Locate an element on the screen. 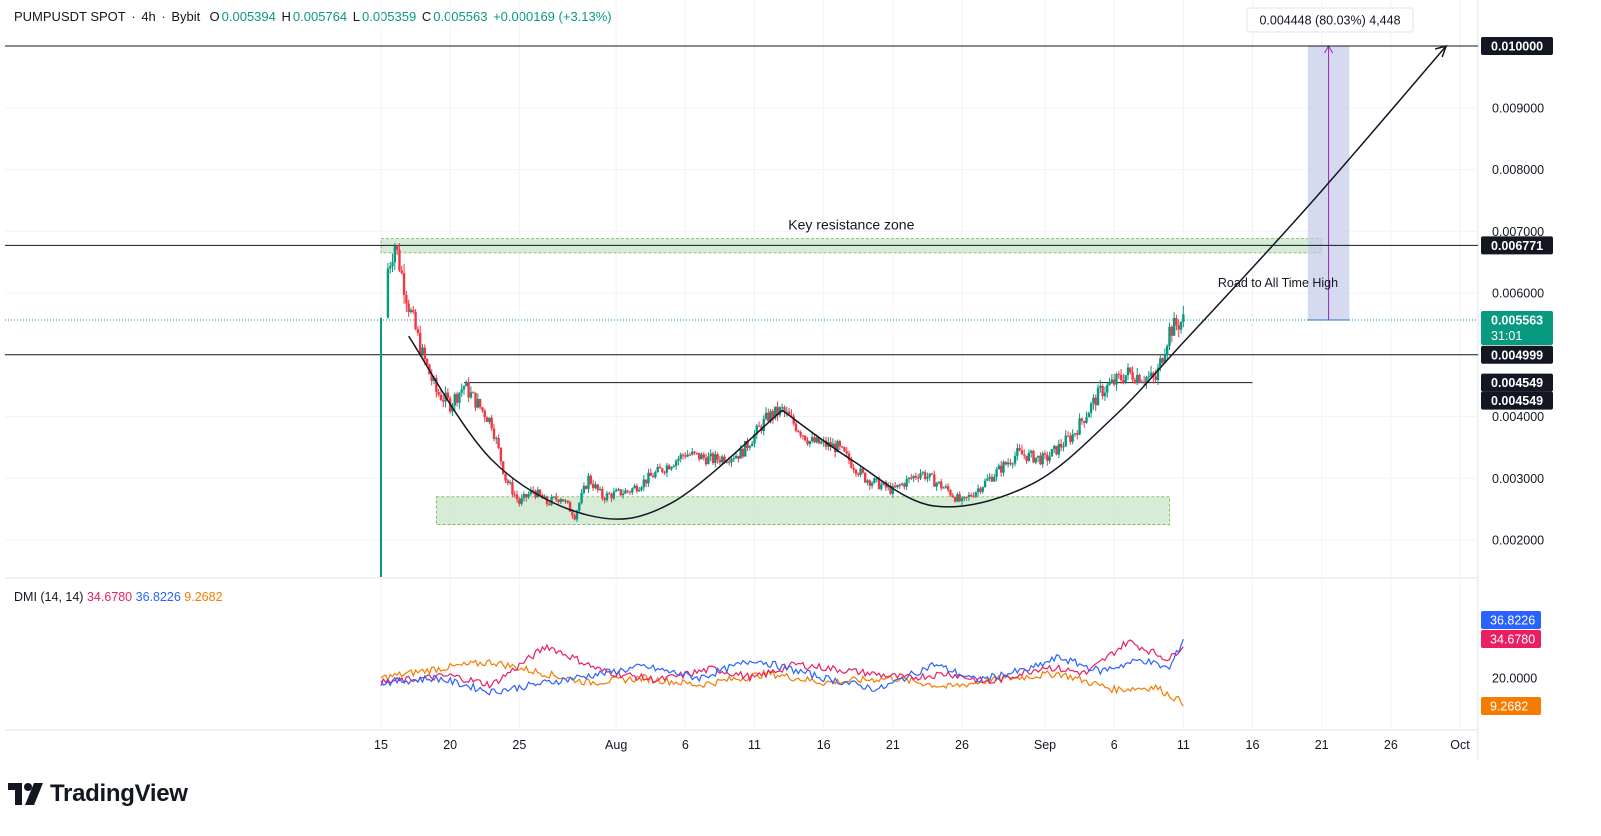  x-tick-label: Sep is located at coordinates (1045, 745).